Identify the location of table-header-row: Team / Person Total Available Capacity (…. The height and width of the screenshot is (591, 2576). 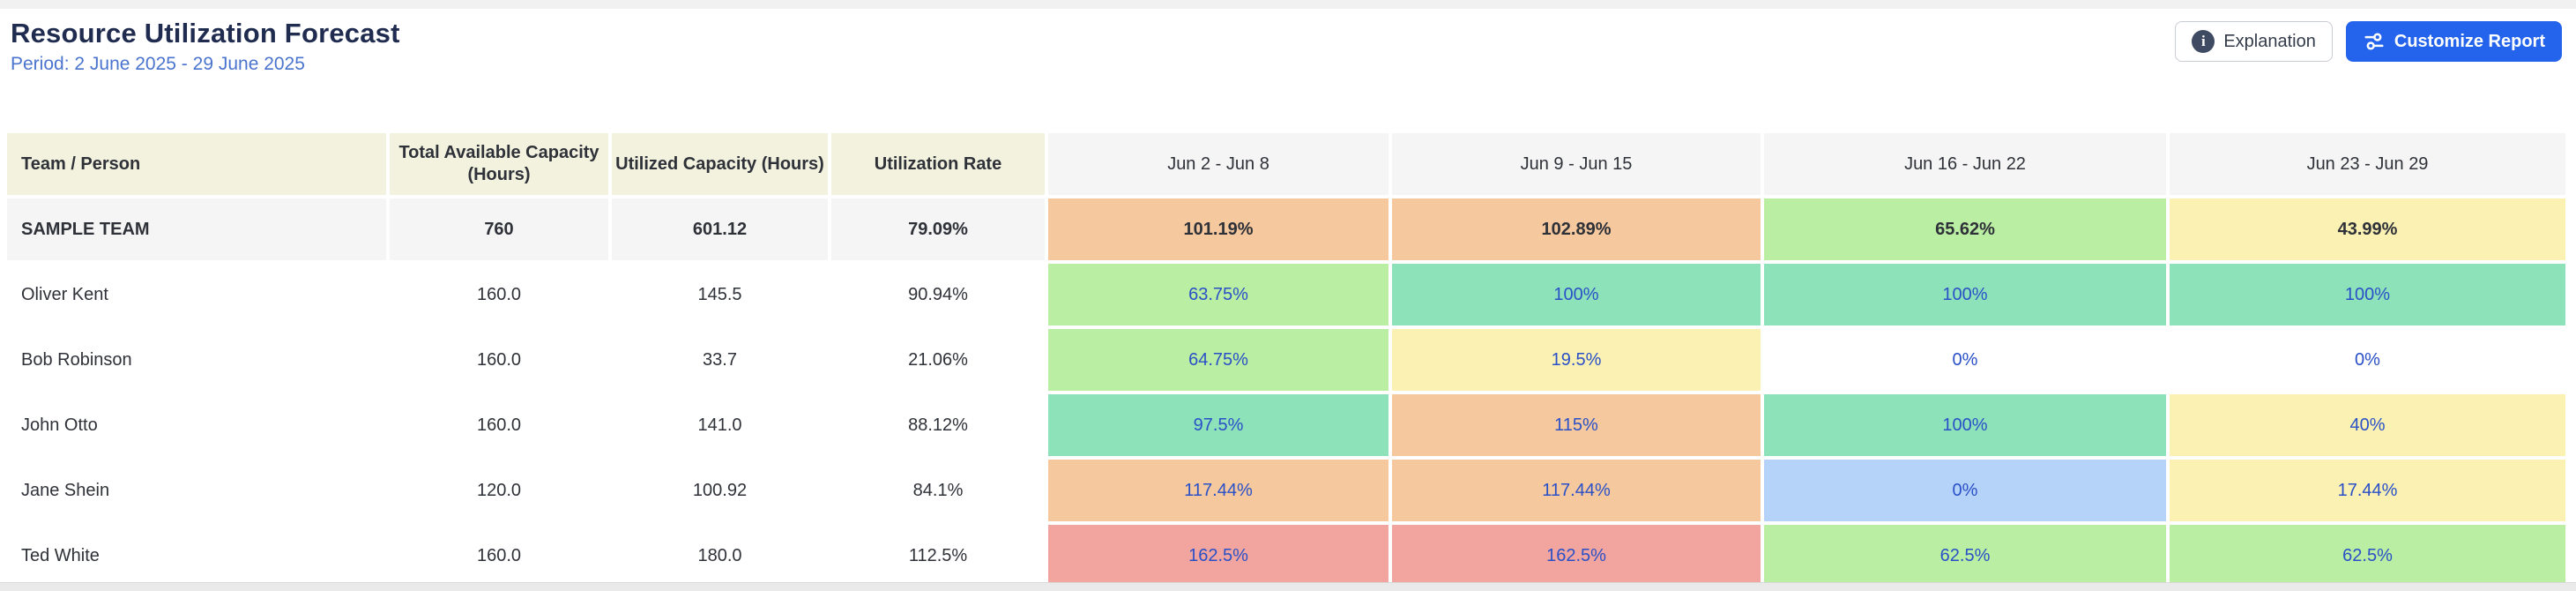
(1286, 164).